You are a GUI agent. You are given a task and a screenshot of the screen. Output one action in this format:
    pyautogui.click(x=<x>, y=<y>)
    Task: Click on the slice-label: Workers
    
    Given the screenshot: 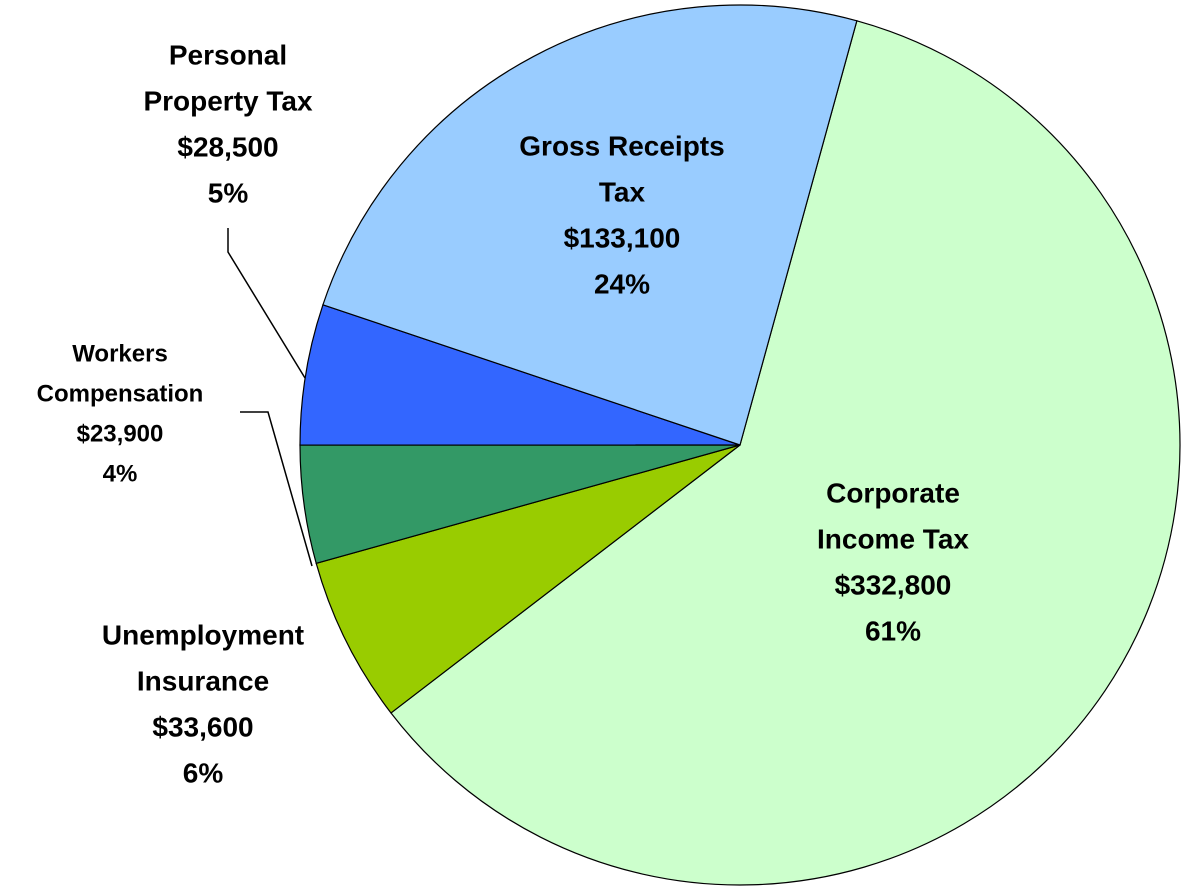 What is the action you would take?
    pyautogui.click(x=120, y=353)
    